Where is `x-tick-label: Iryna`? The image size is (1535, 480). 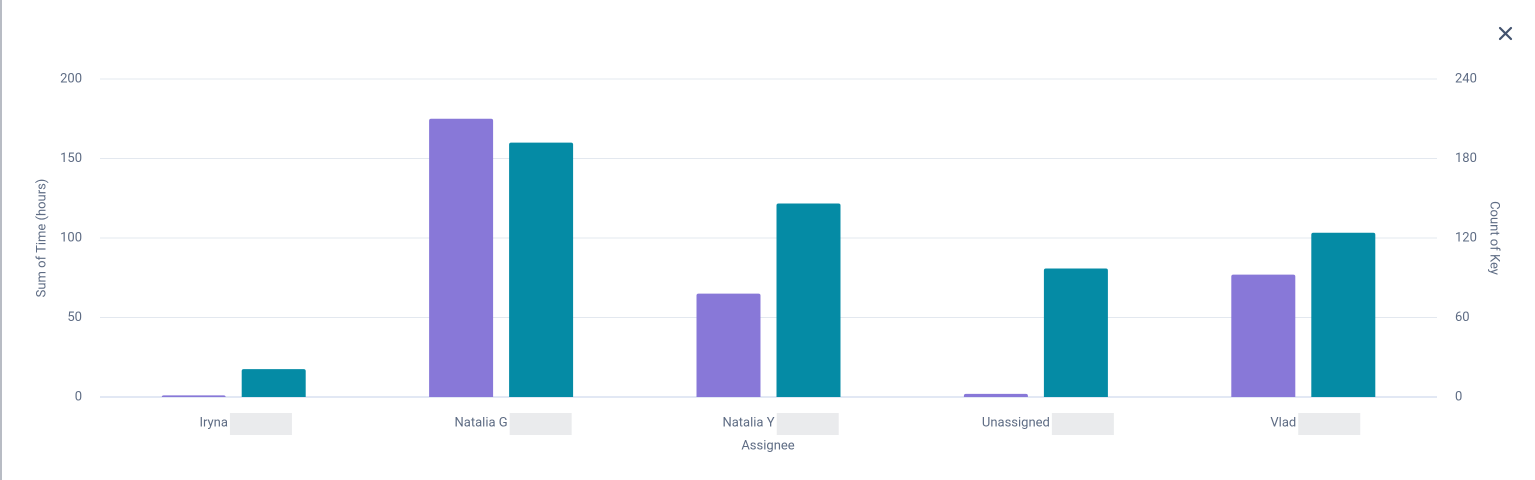 x-tick-label: Iryna is located at coordinates (213, 422).